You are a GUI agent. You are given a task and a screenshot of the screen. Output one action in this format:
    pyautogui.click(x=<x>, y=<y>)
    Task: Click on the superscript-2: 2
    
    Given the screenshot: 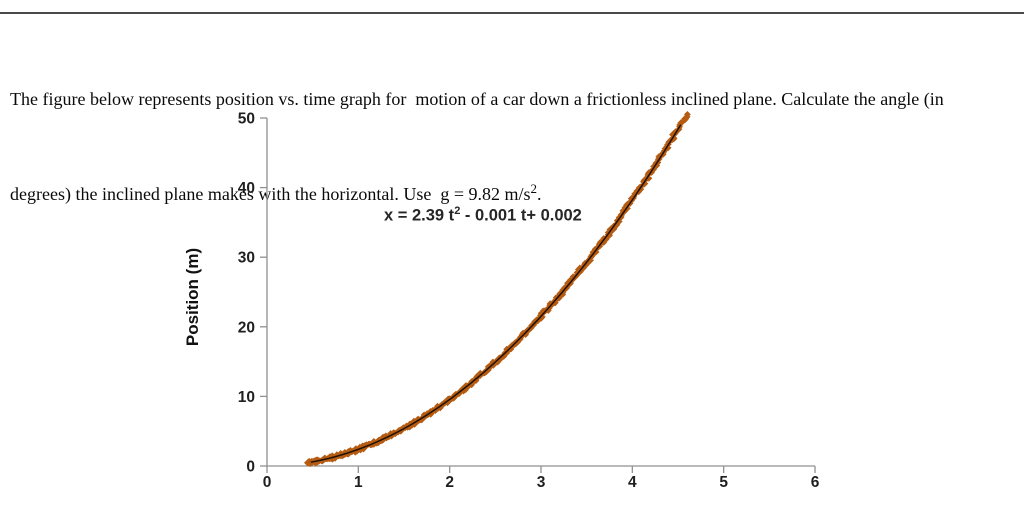 What is the action you would take?
    pyautogui.click(x=534, y=188)
    